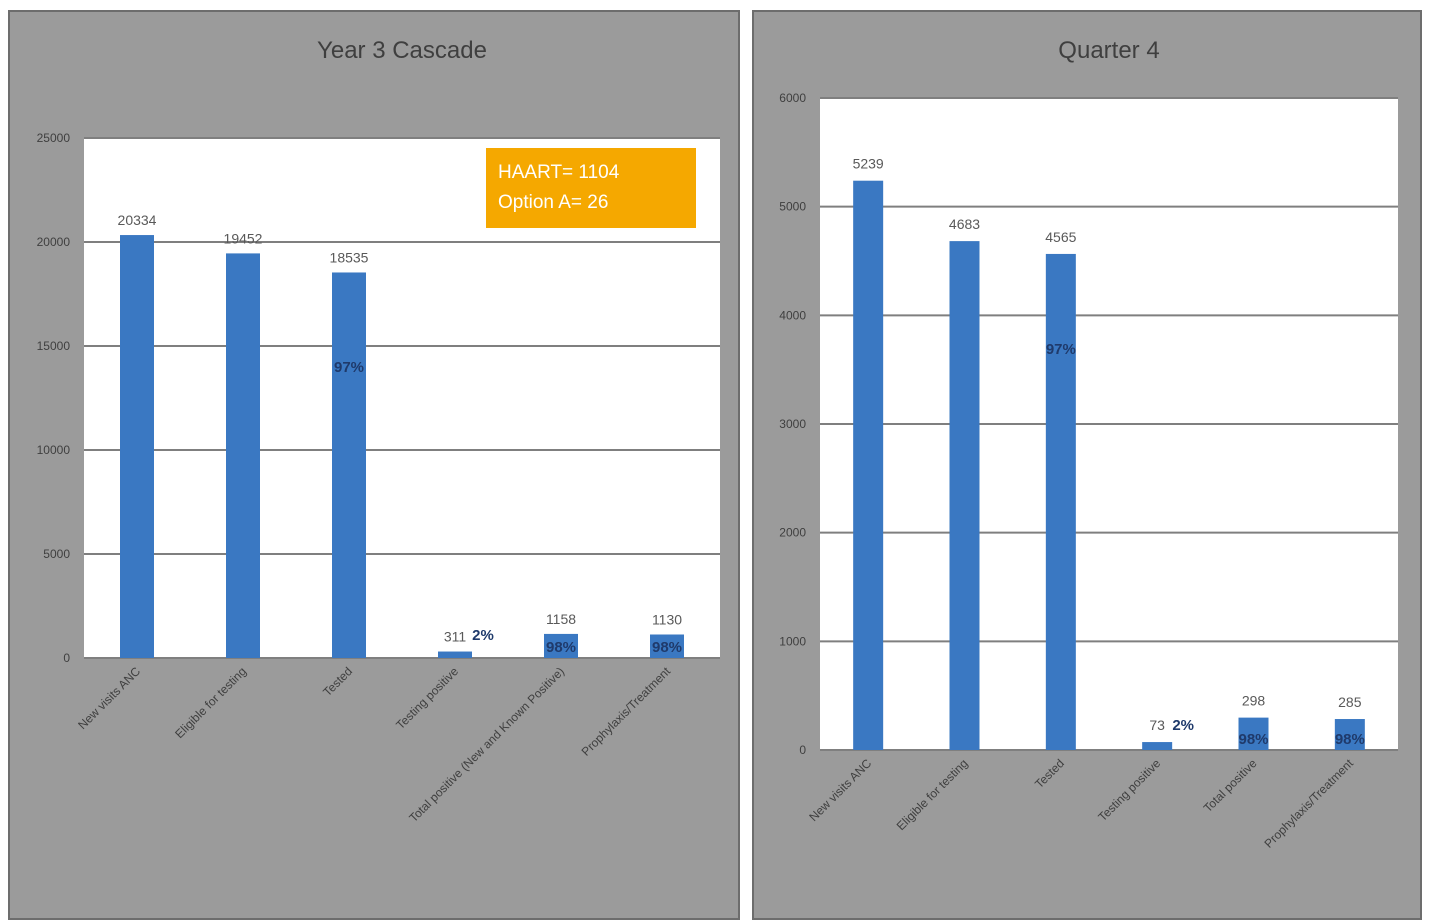 The image size is (1429, 922). I want to click on x-tick-label: Total positive, so click(1230, 785).